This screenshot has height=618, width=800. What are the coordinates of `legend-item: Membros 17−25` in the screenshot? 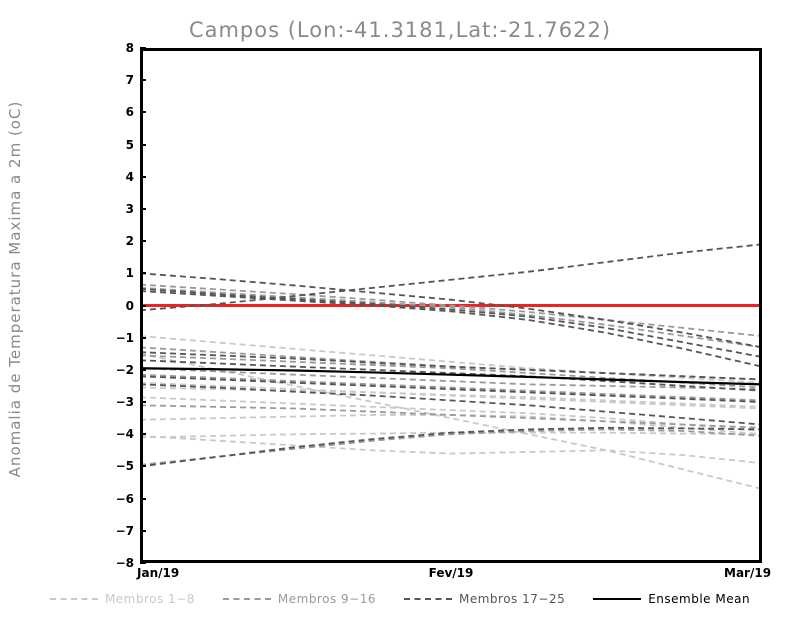 It's located at (484, 599).